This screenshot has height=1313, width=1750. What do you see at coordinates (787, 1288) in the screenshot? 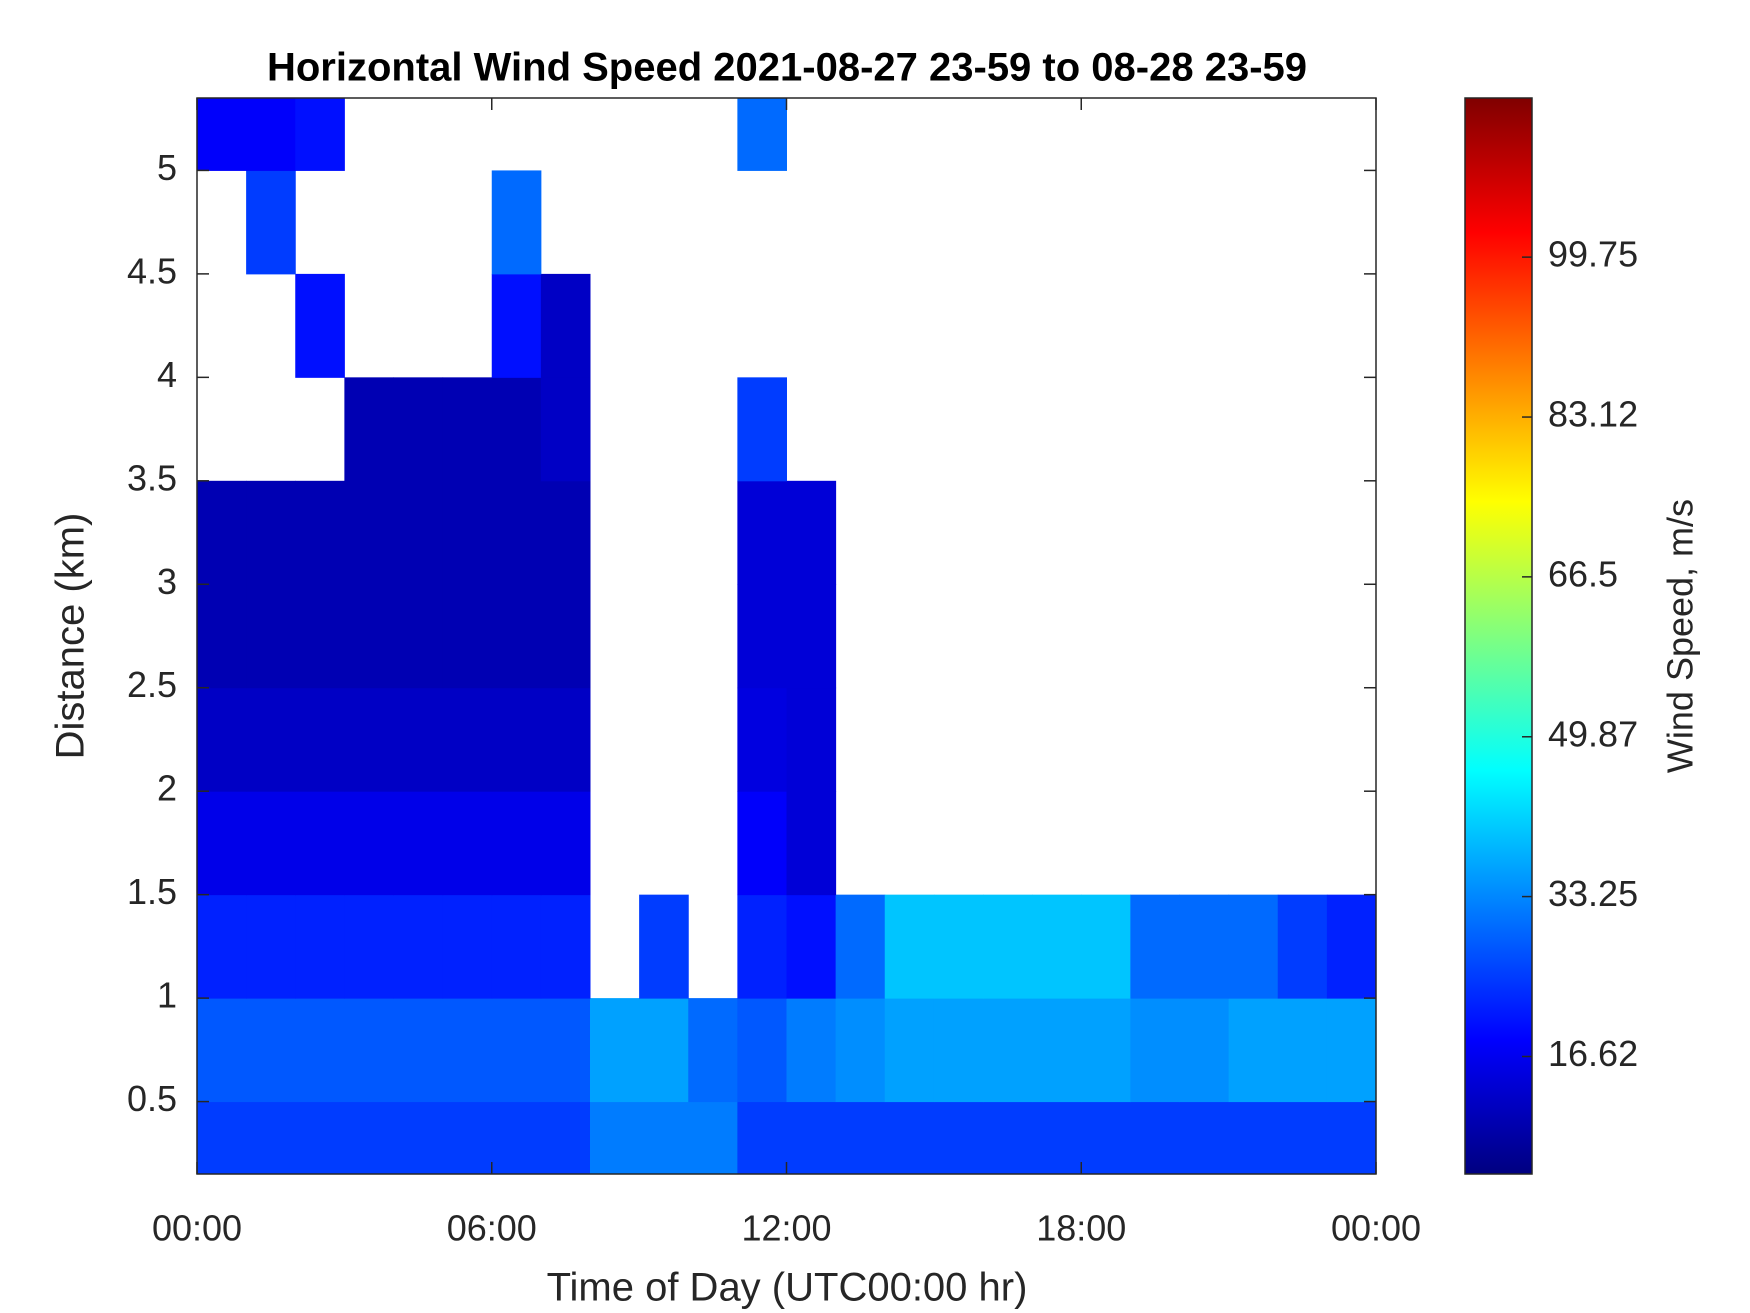
I see `x-axis-label: Time of Day (UTC00:00 hr)` at bounding box center [787, 1288].